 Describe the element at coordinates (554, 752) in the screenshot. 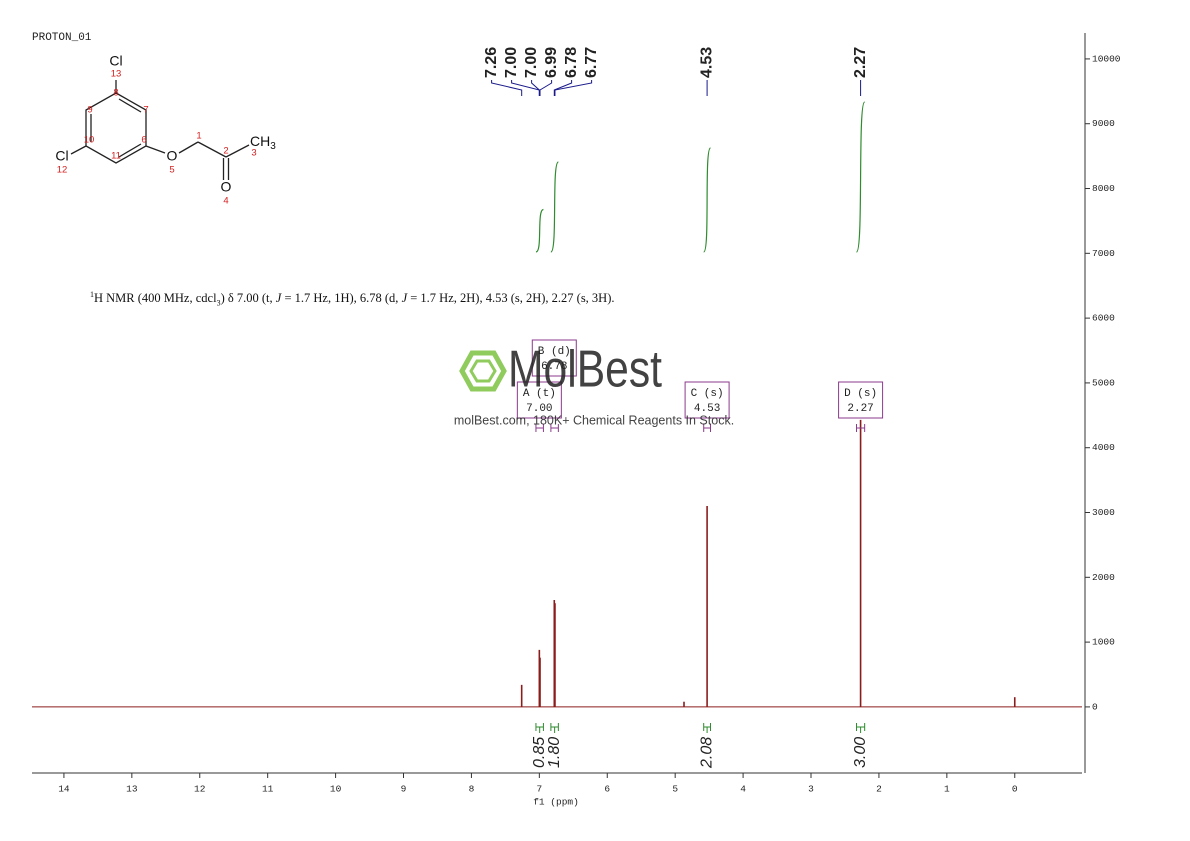

I see `integral-label: 1.80` at that location.